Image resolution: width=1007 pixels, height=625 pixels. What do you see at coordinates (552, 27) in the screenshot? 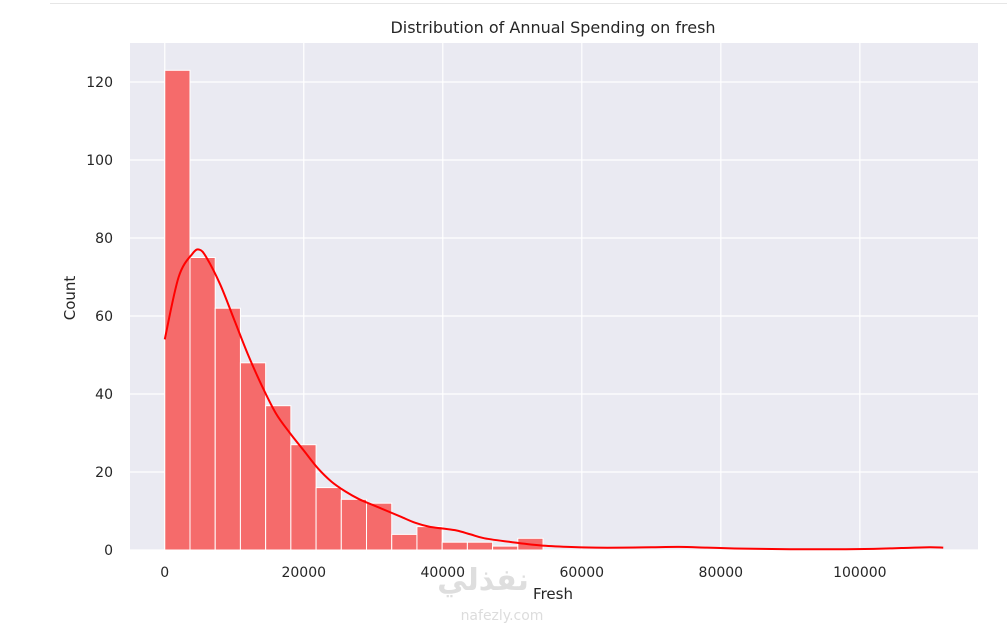
I see `chart-title: Distribution of Annual Spending on fresh` at bounding box center [552, 27].